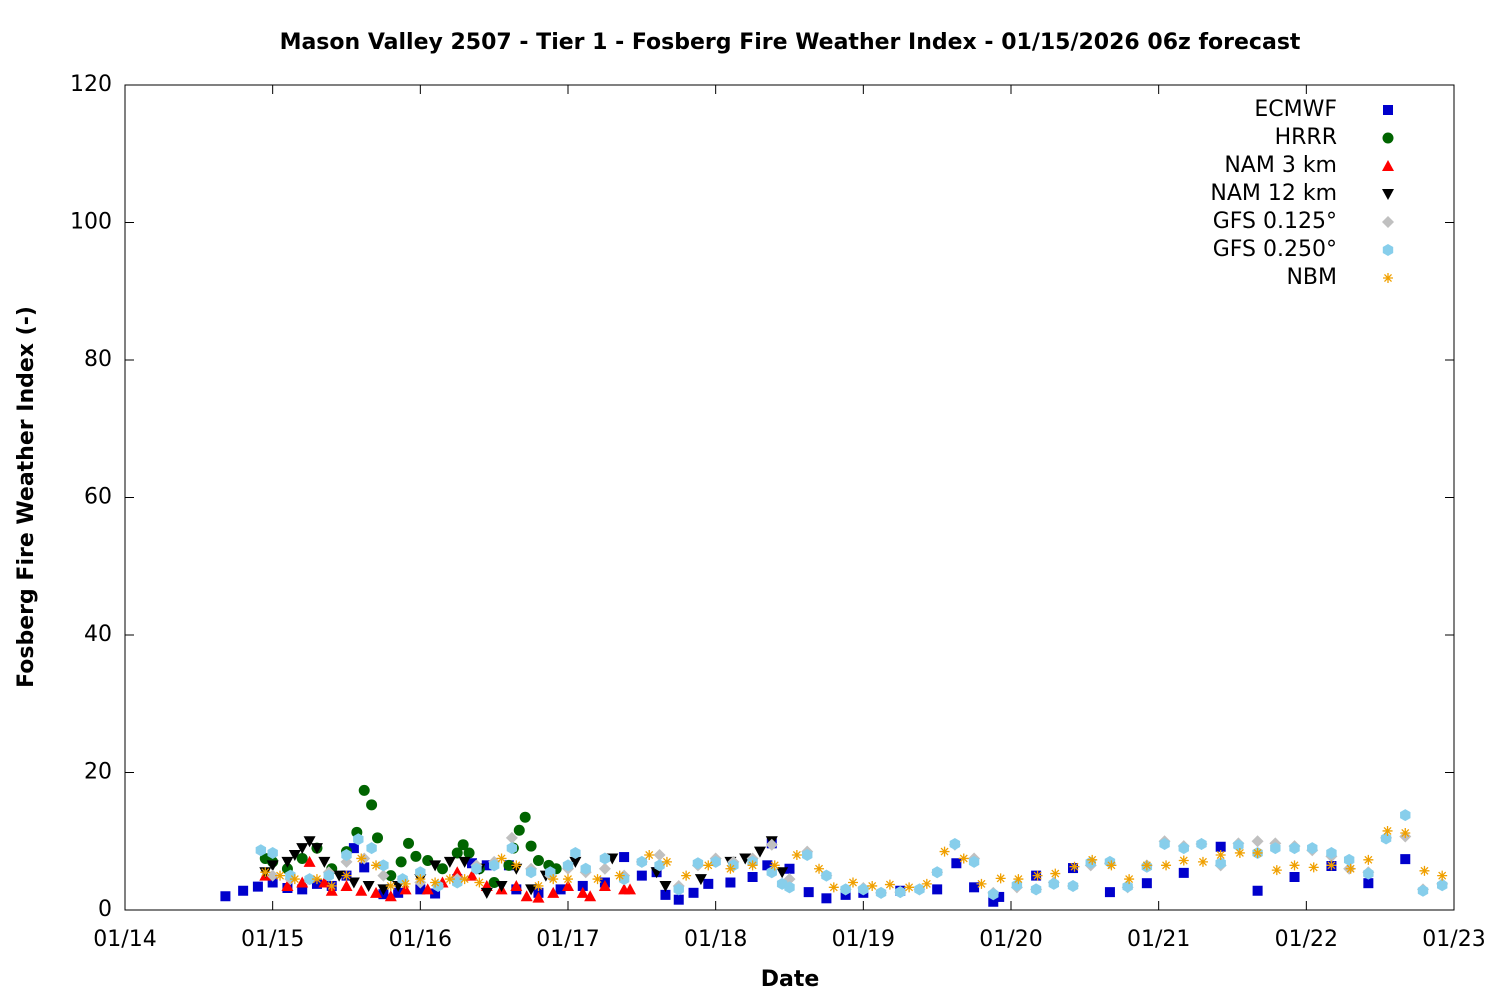 Image resolution: width=1500 pixels, height=1000 pixels. Describe the element at coordinates (91, 84) in the screenshot. I see `y-tick-label: 120` at that location.